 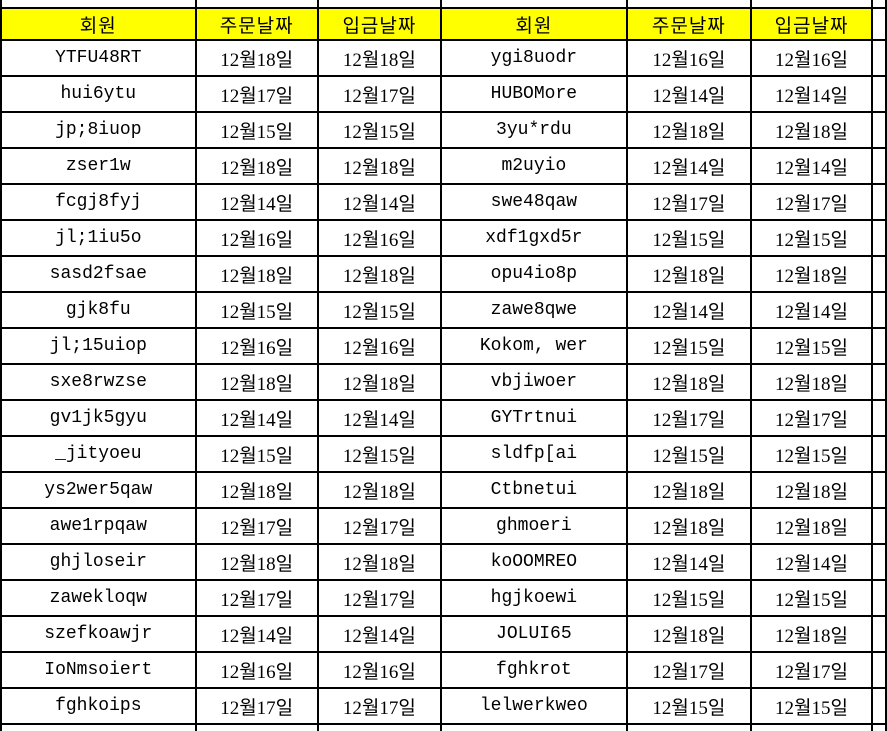 What do you see at coordinates (534, 418) in the screenshot?
I see `member-cell-right: GYTrtnui` at bounding box center [534, 418].